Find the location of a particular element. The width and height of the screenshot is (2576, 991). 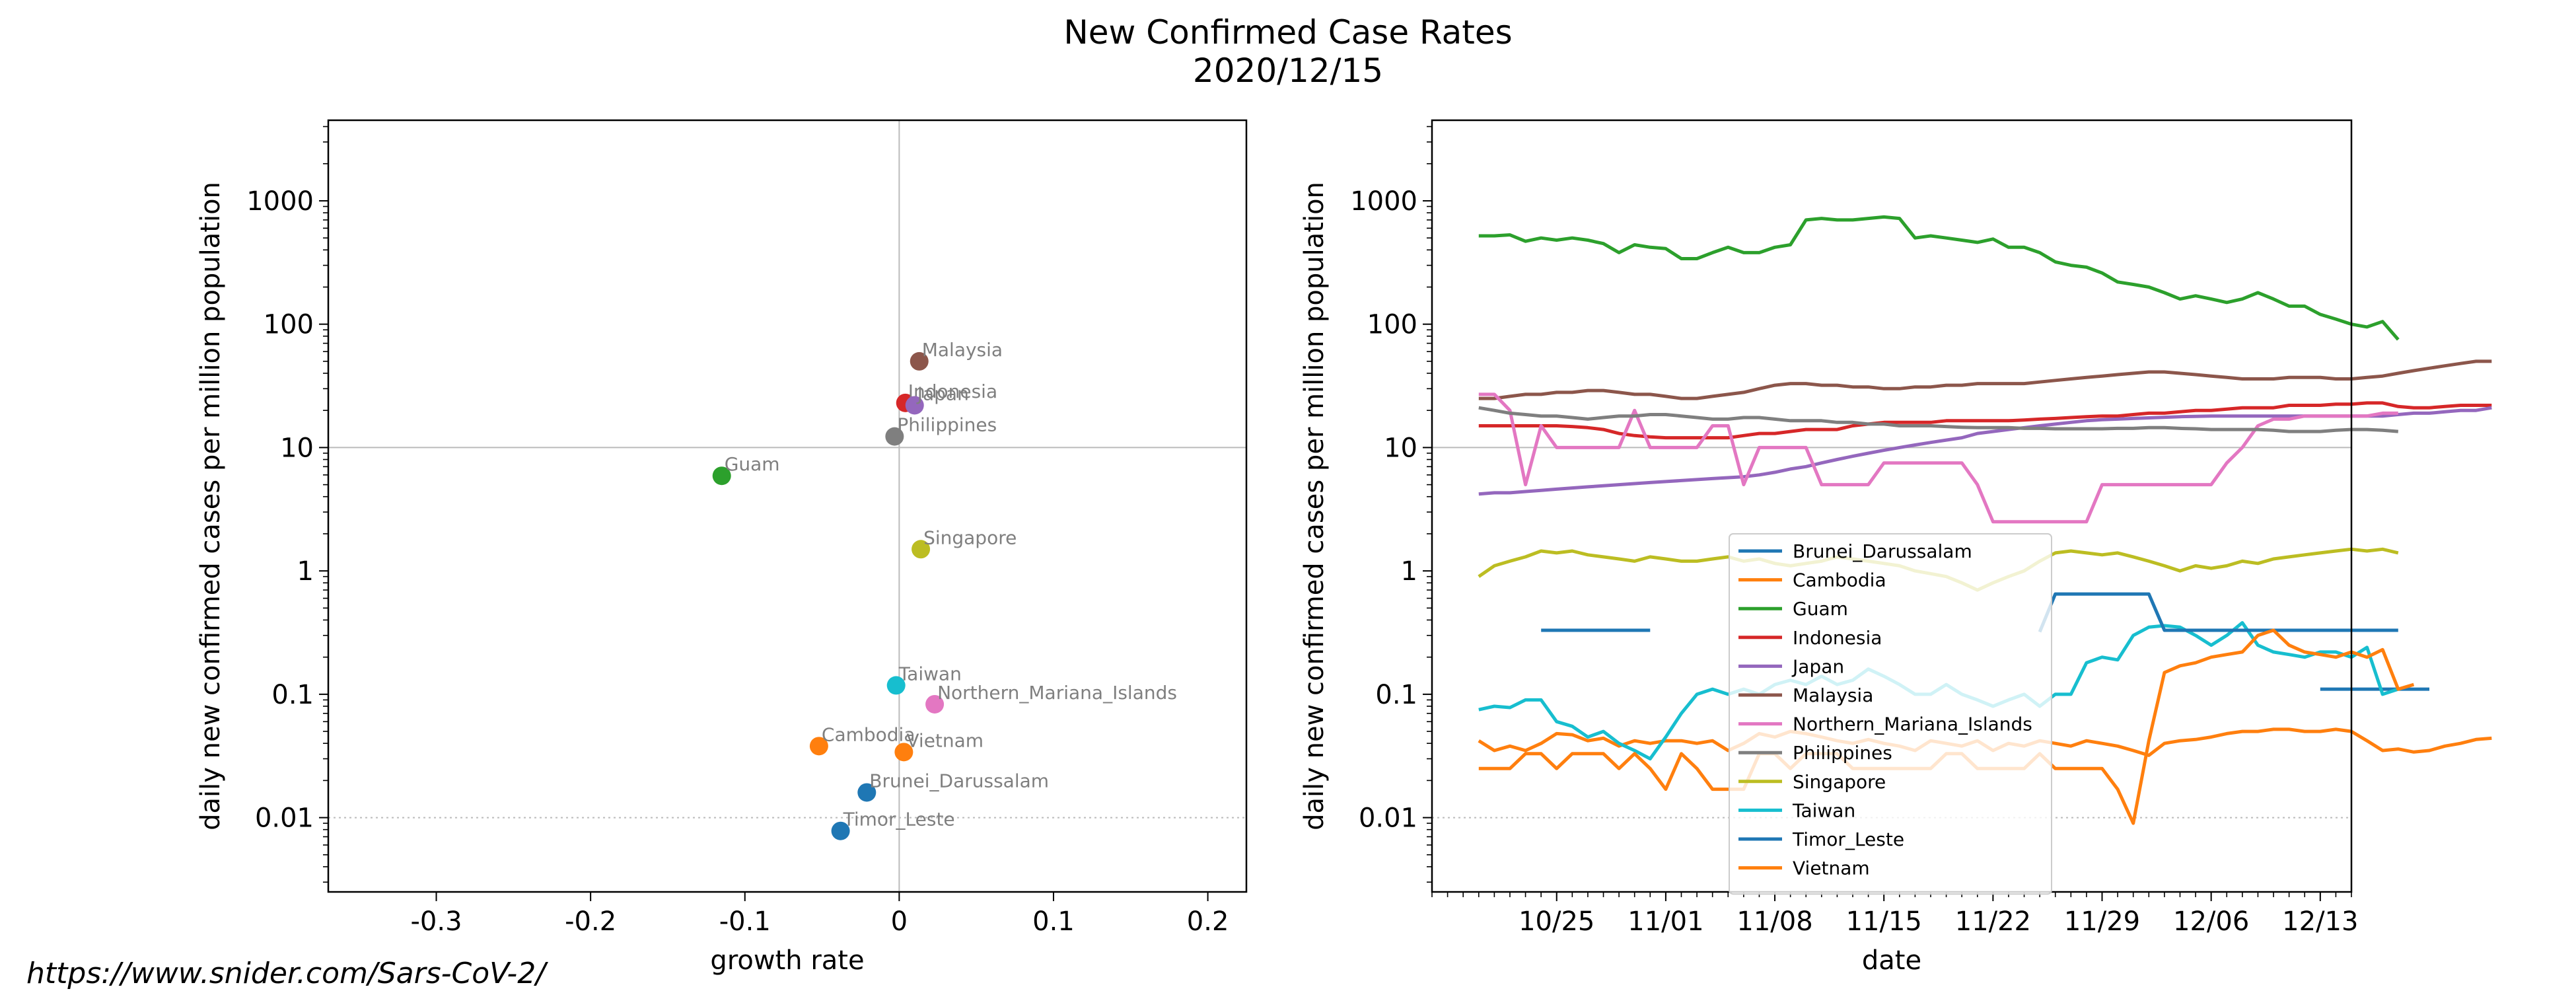

point-label: Singapore is located at coordinates (970, 537).